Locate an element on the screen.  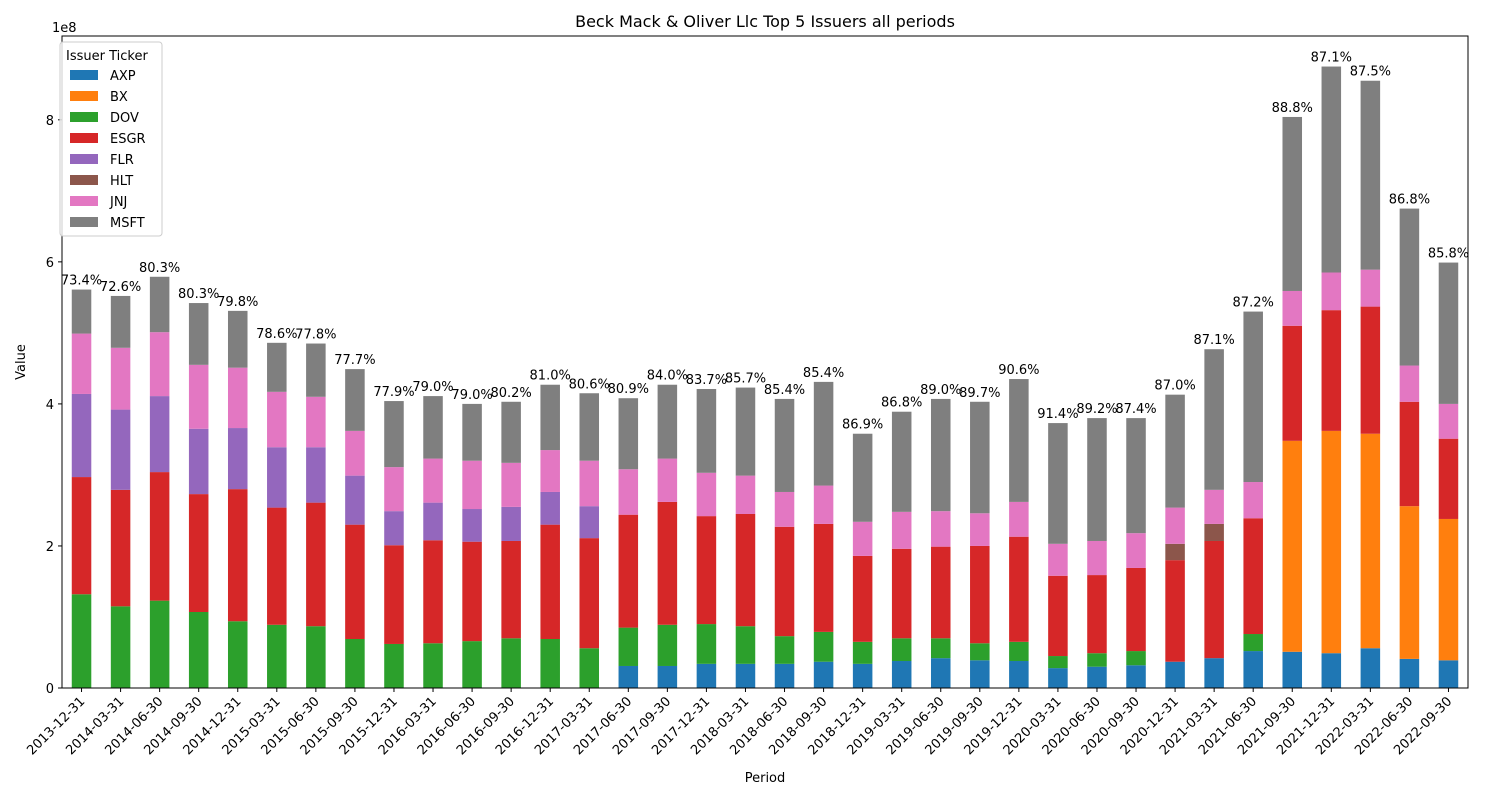
bar-label: 80.2% is located at coordinates (510, 393).